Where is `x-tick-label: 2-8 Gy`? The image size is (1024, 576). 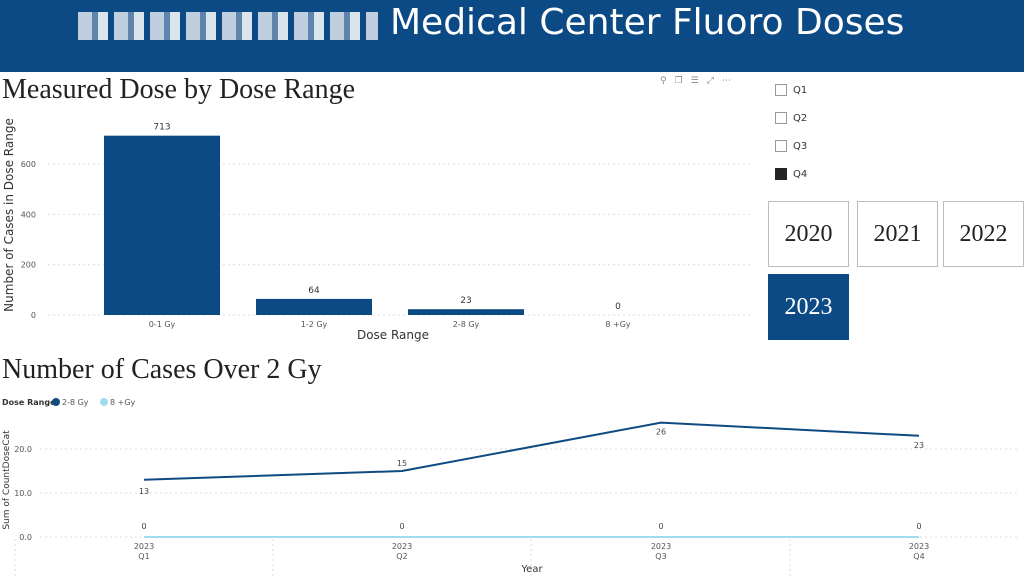 x-tick-label: 2-8 Gy is located at coordinates (466, 324).